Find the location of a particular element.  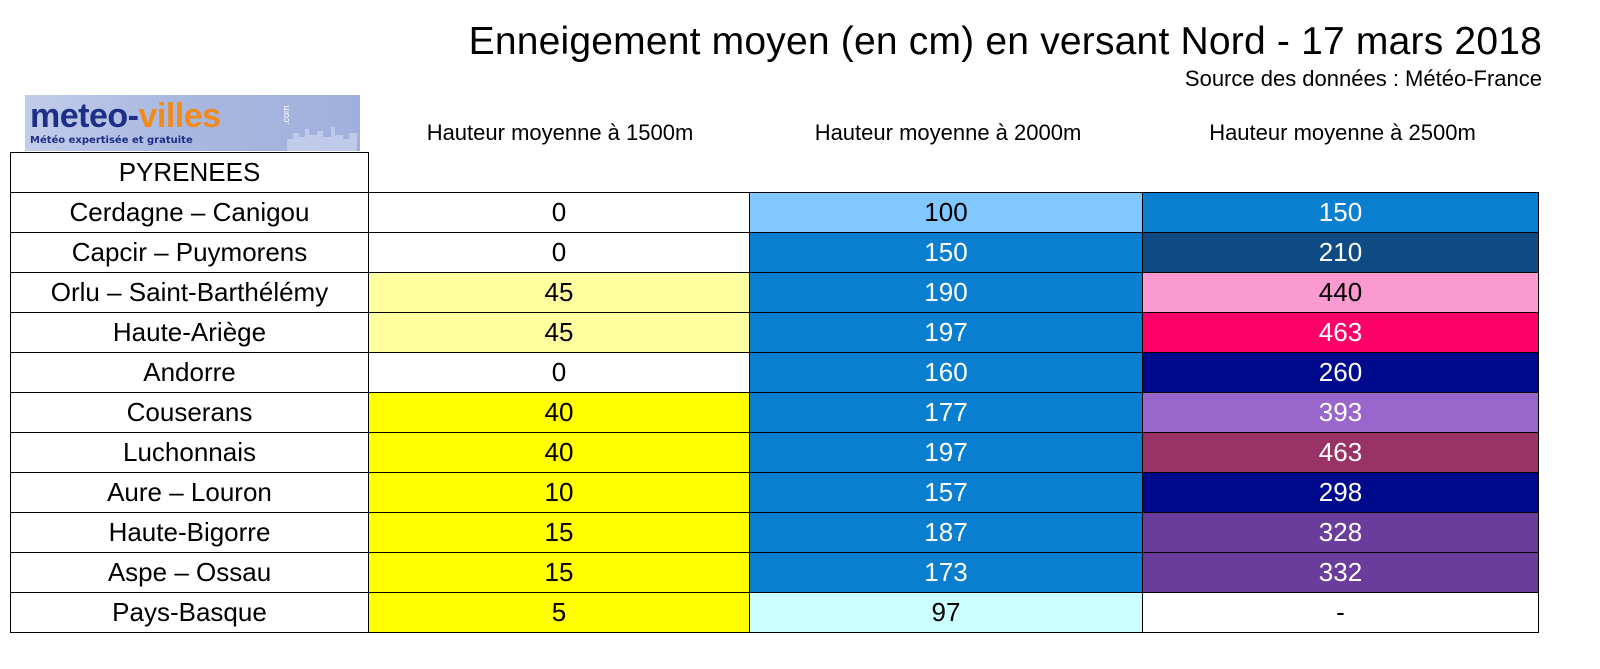

logo-tagline: Météo expertisée et gratuite is located at coordinates (111, 140).